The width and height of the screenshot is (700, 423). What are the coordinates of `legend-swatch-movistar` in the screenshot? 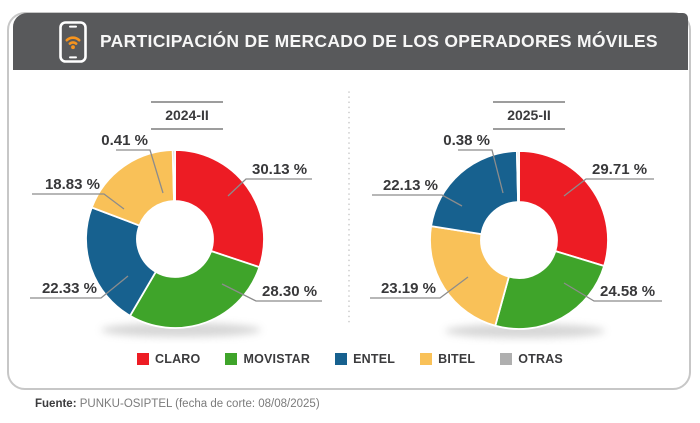 It's located at (231, 359).